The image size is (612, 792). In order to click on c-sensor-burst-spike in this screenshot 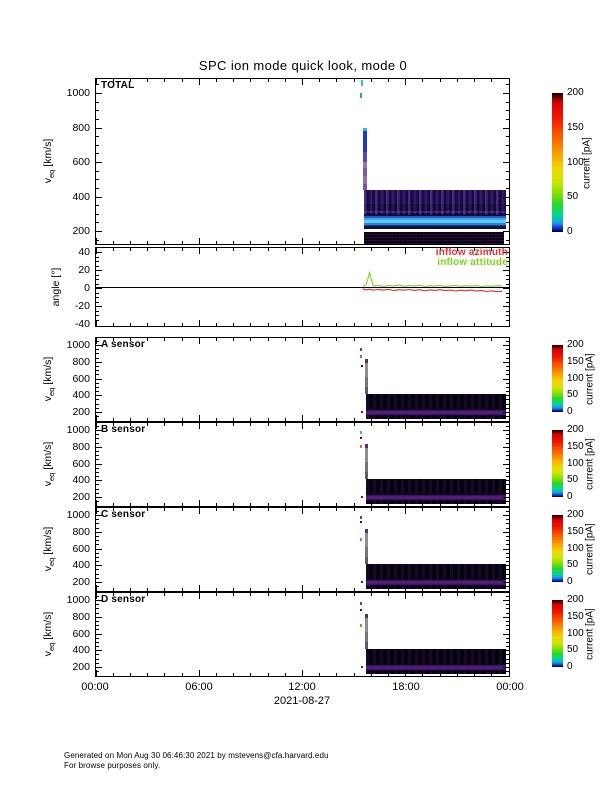, I will do `click(366, 546)`.